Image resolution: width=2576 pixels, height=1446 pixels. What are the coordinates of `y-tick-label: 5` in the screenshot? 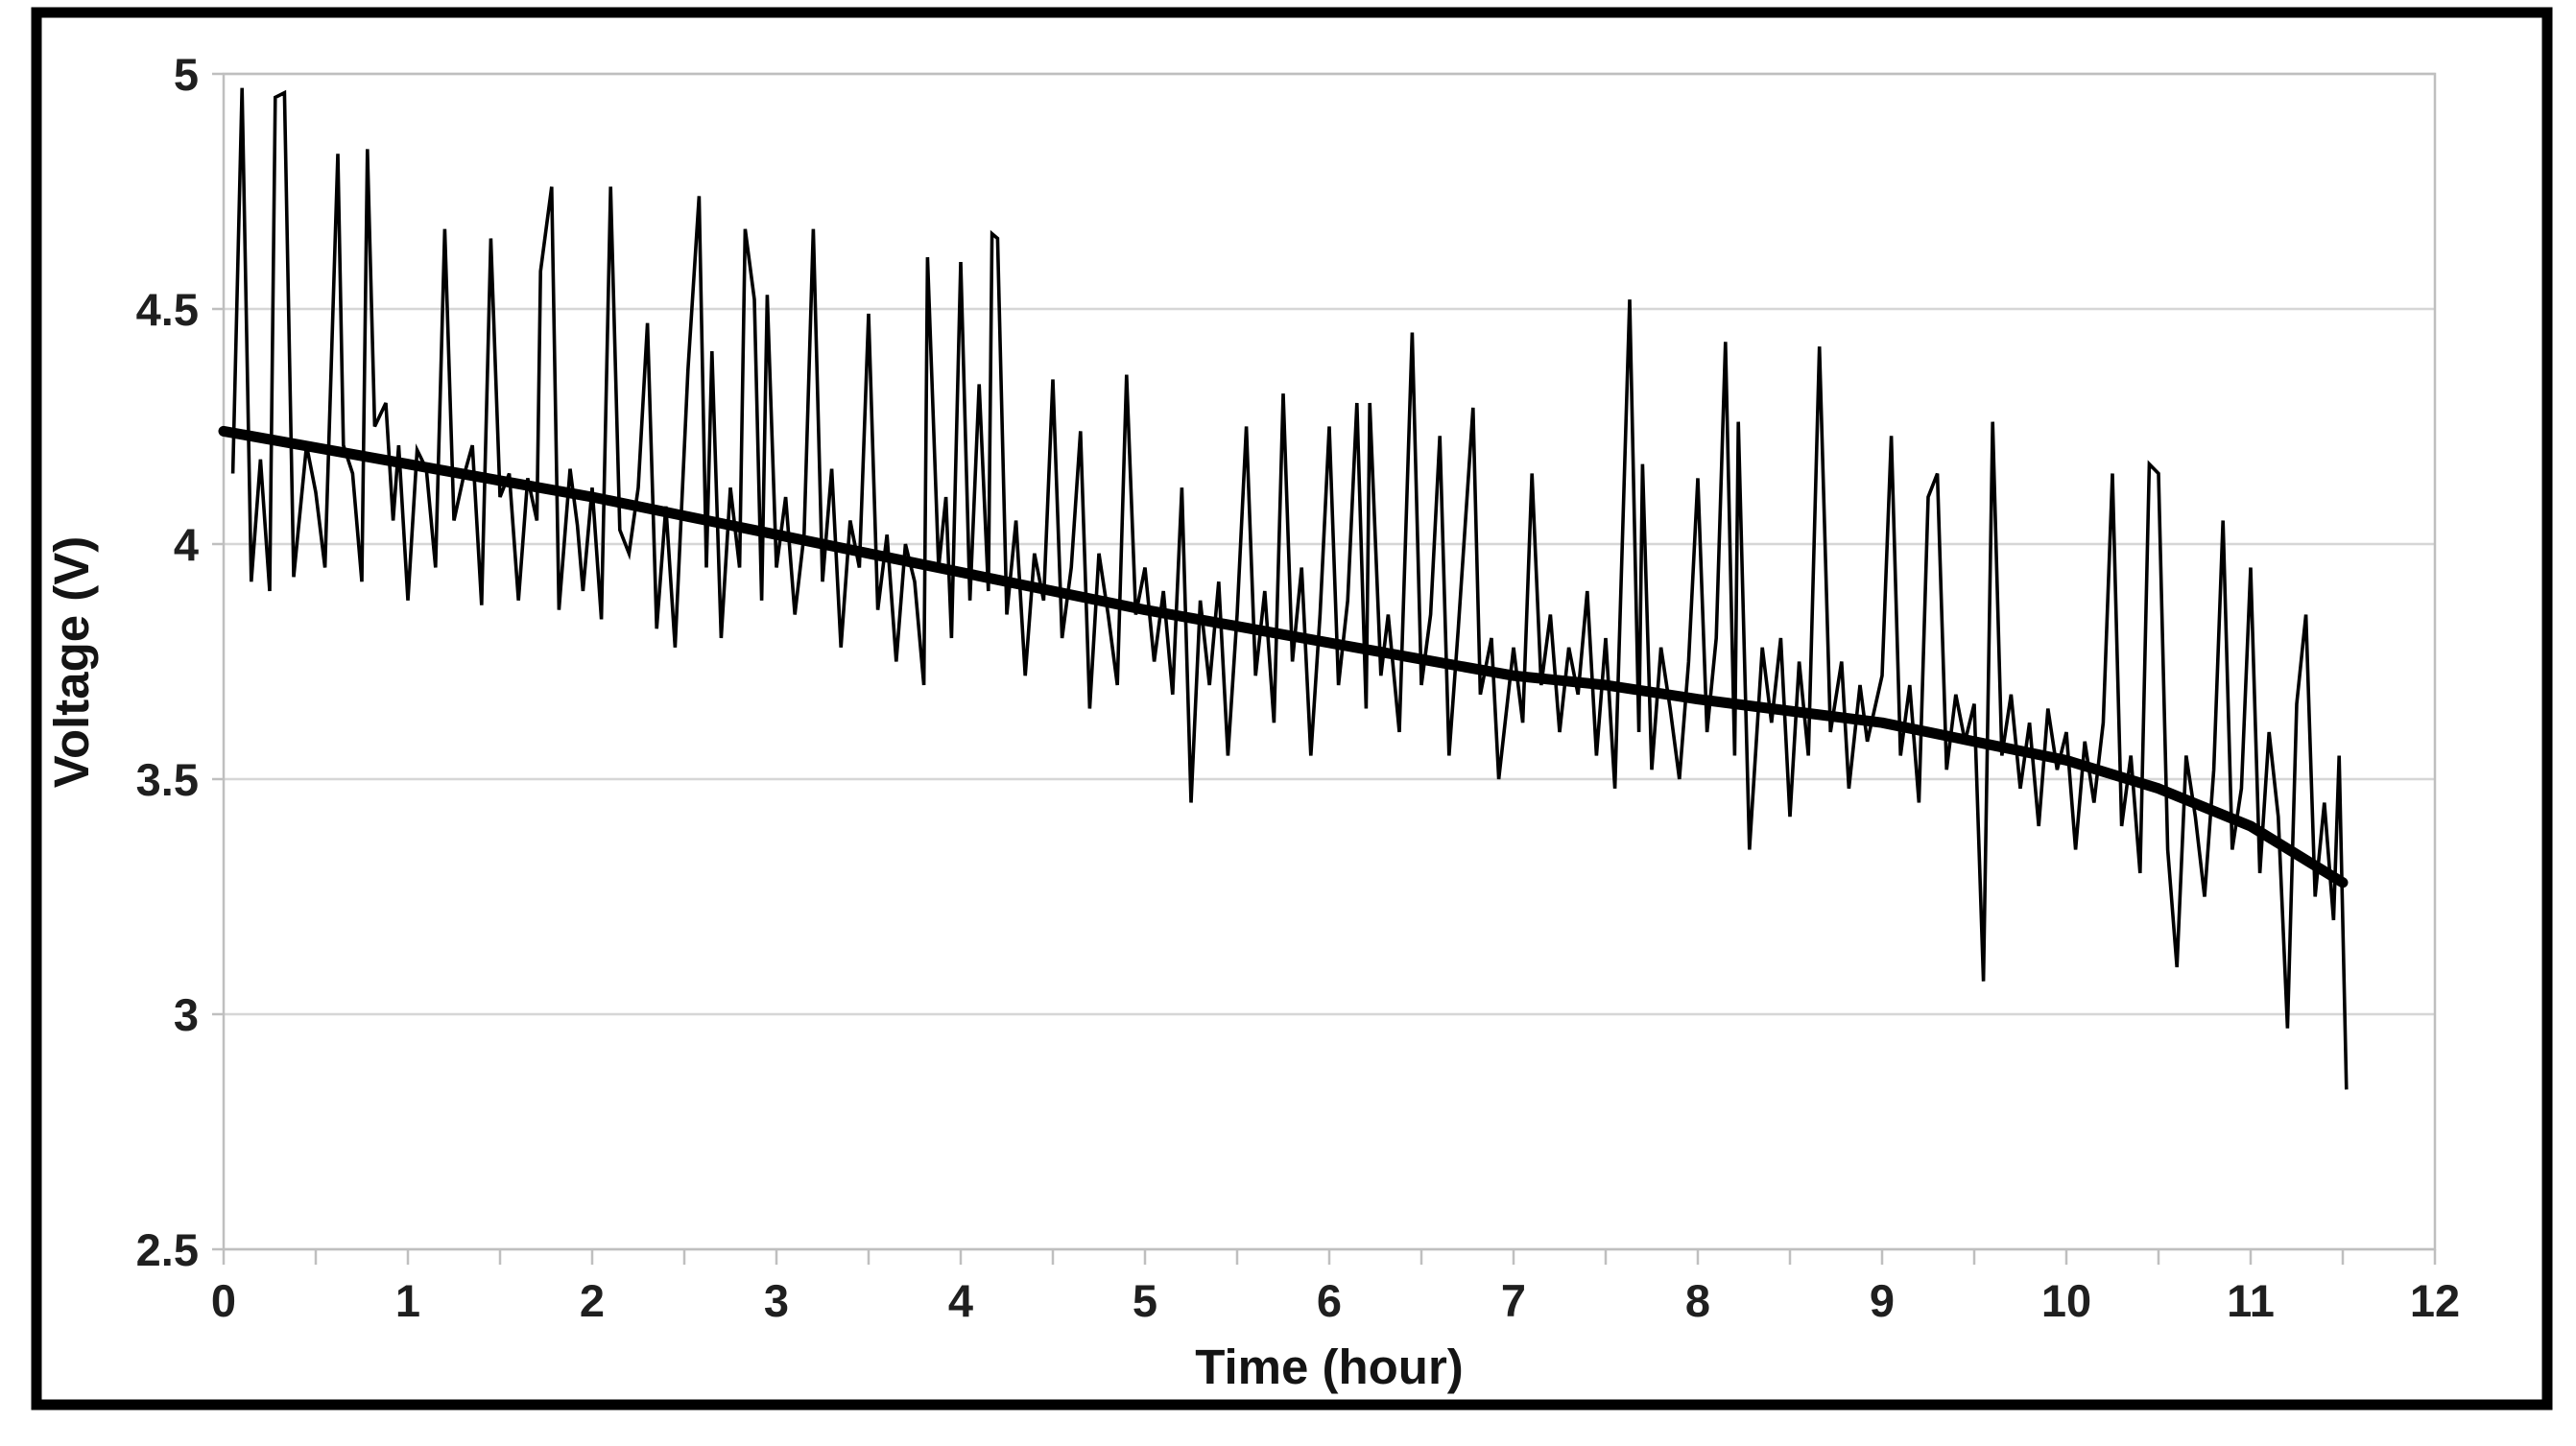 It's located at (186, 74).